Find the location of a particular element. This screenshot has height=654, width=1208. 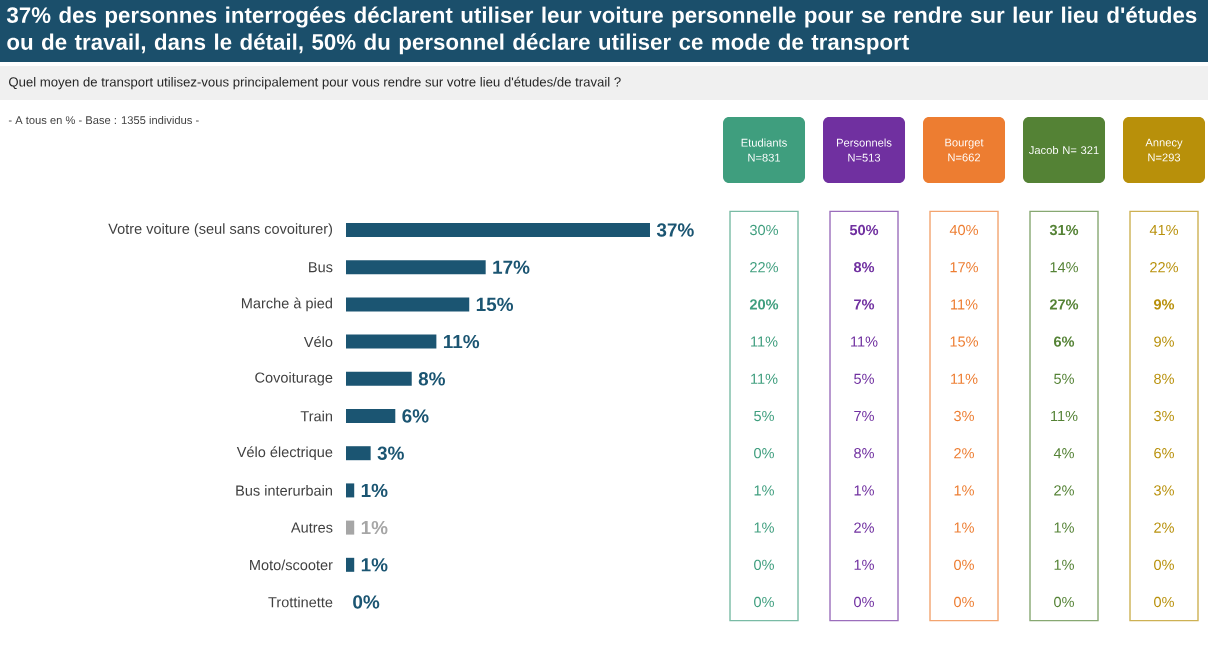

data-label: 11% is located at coordinates (461, 341).